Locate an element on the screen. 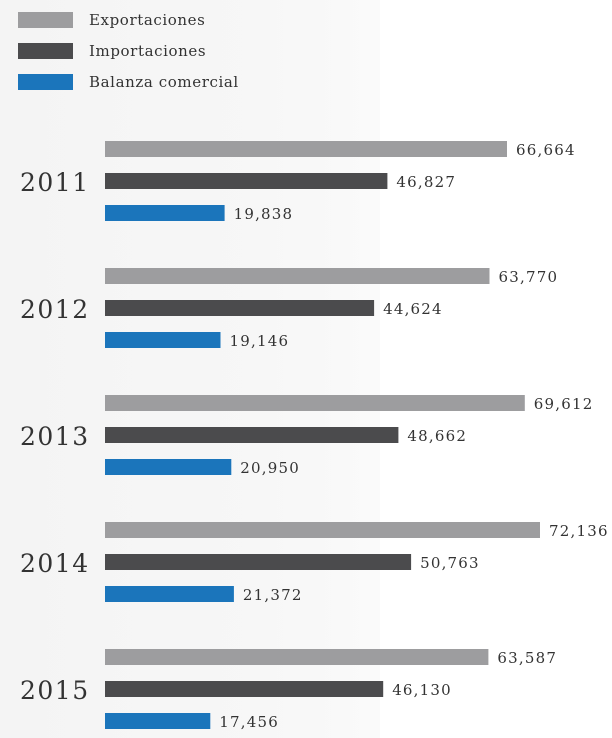 This screenshot has width=612, height=738. bar-group-2014: 2014 72,136 50,763 21,372 is located at coordinates (314, 563).